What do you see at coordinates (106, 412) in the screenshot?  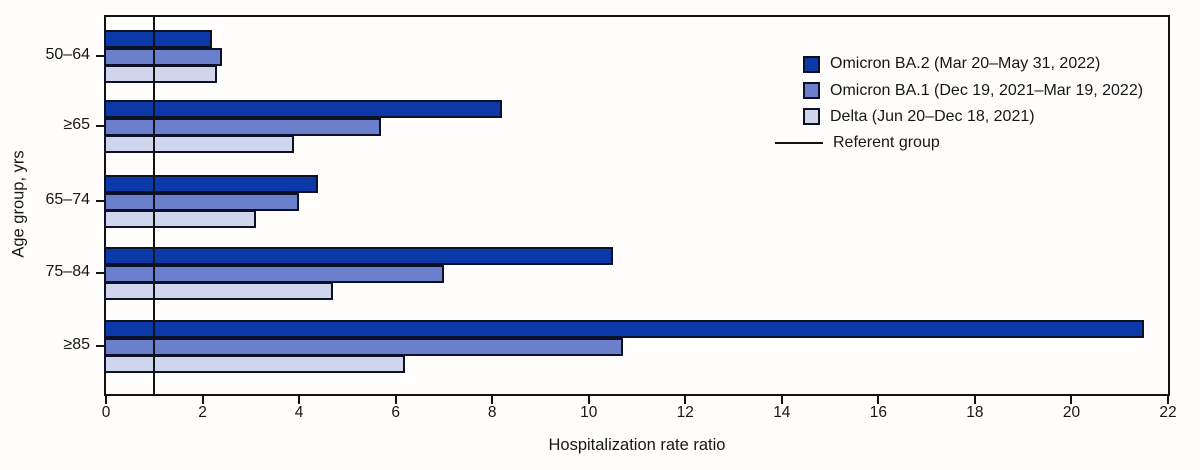 I see `x-tick-label: 0` at bounding box center [106, 412].